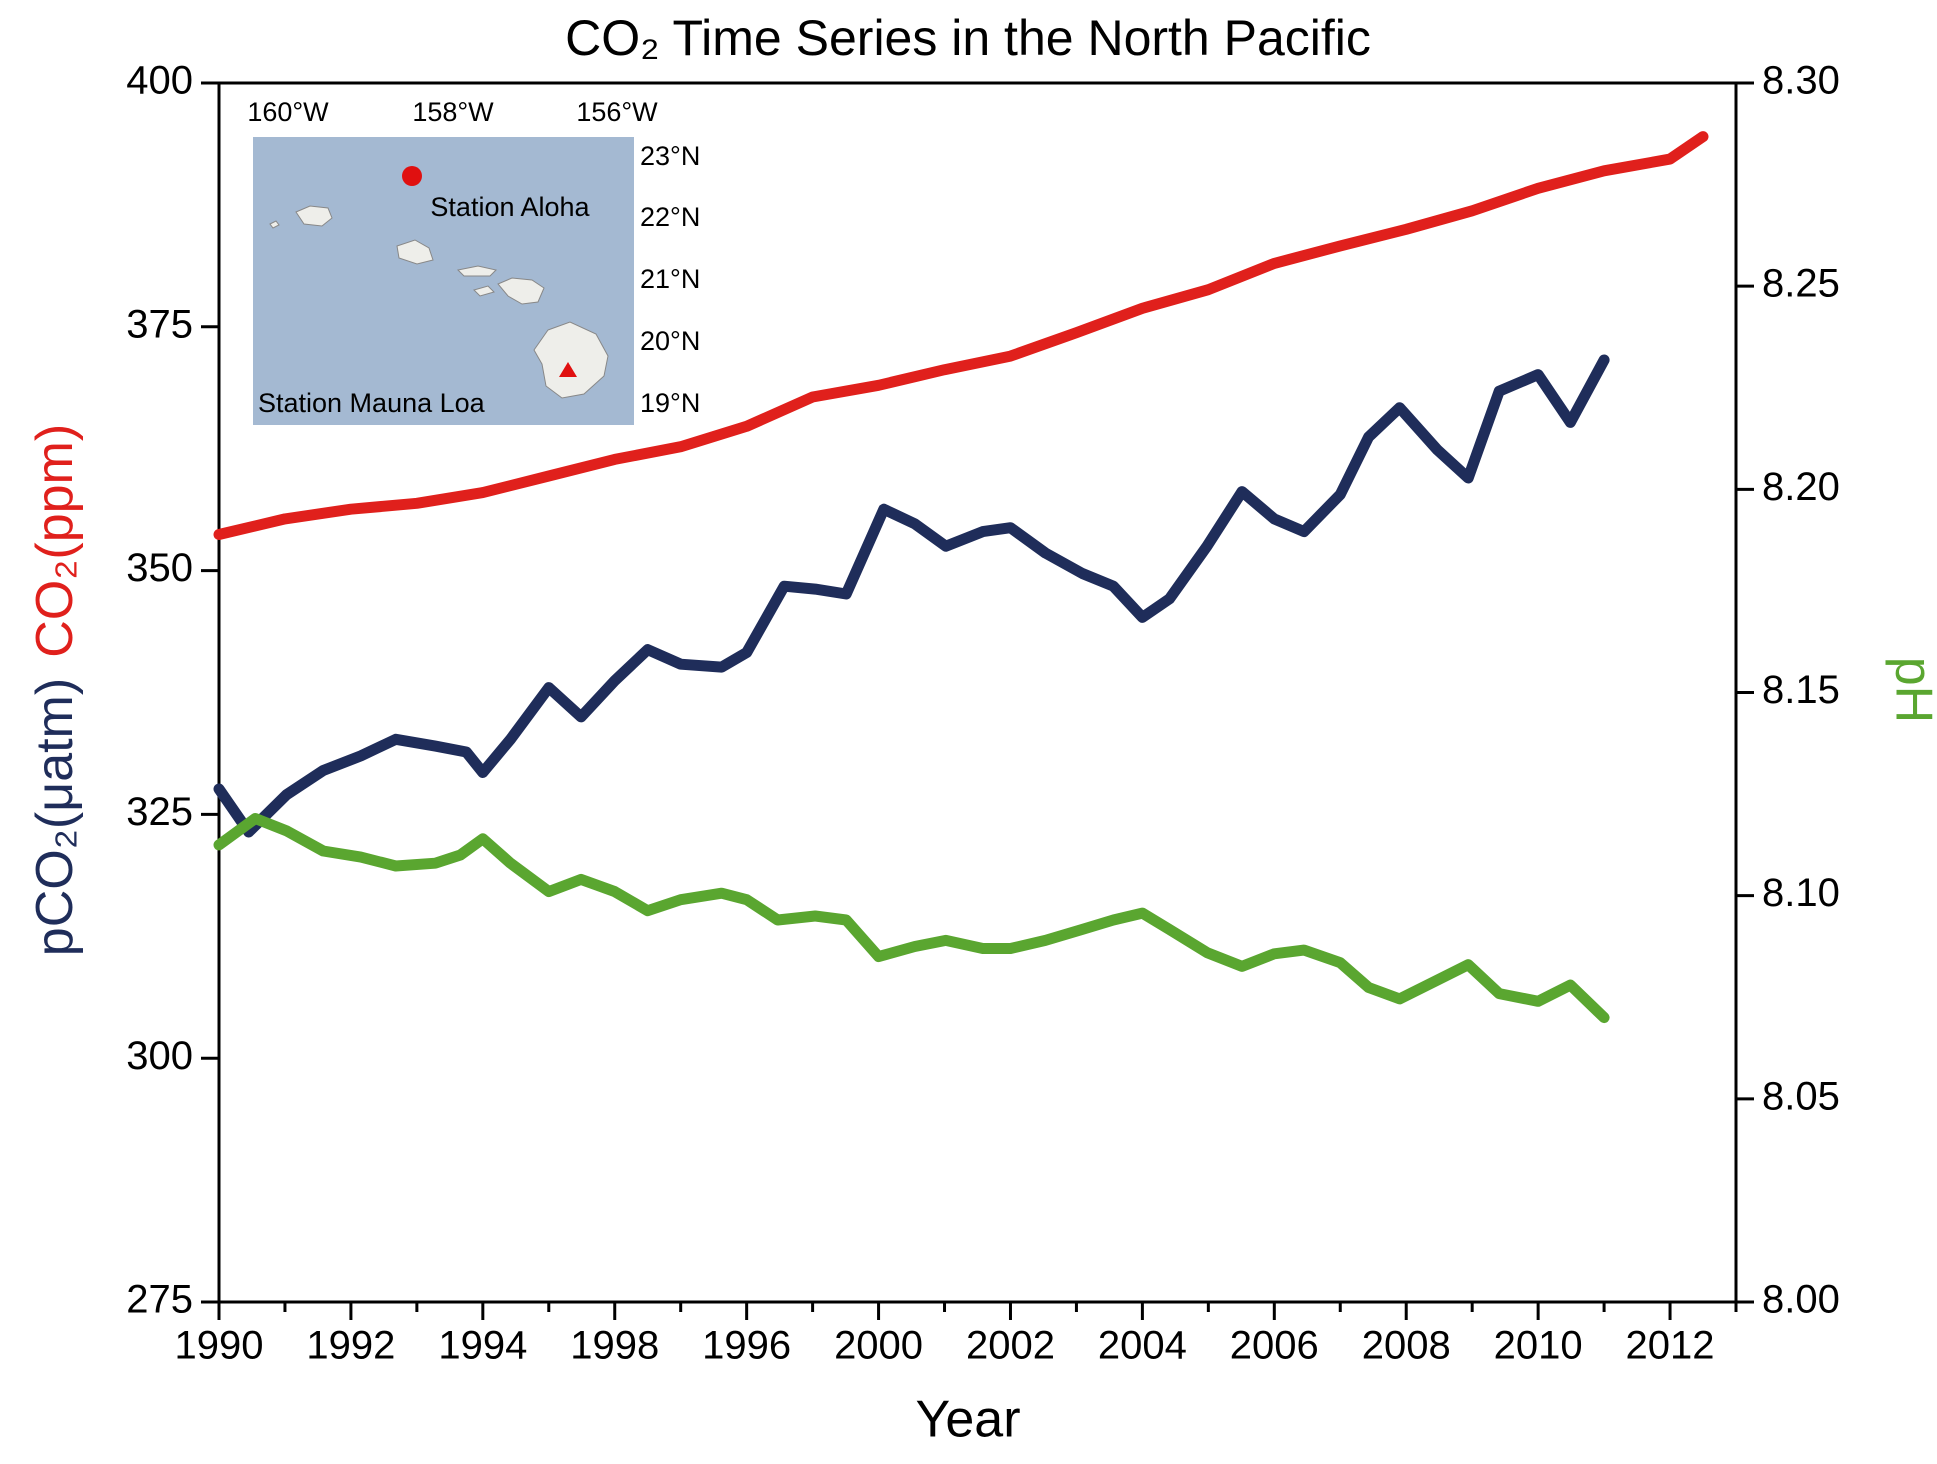 This screenshot has height=1464, width=1937. I want to click on x-tick-label: 2004, so click(1142, 1346).